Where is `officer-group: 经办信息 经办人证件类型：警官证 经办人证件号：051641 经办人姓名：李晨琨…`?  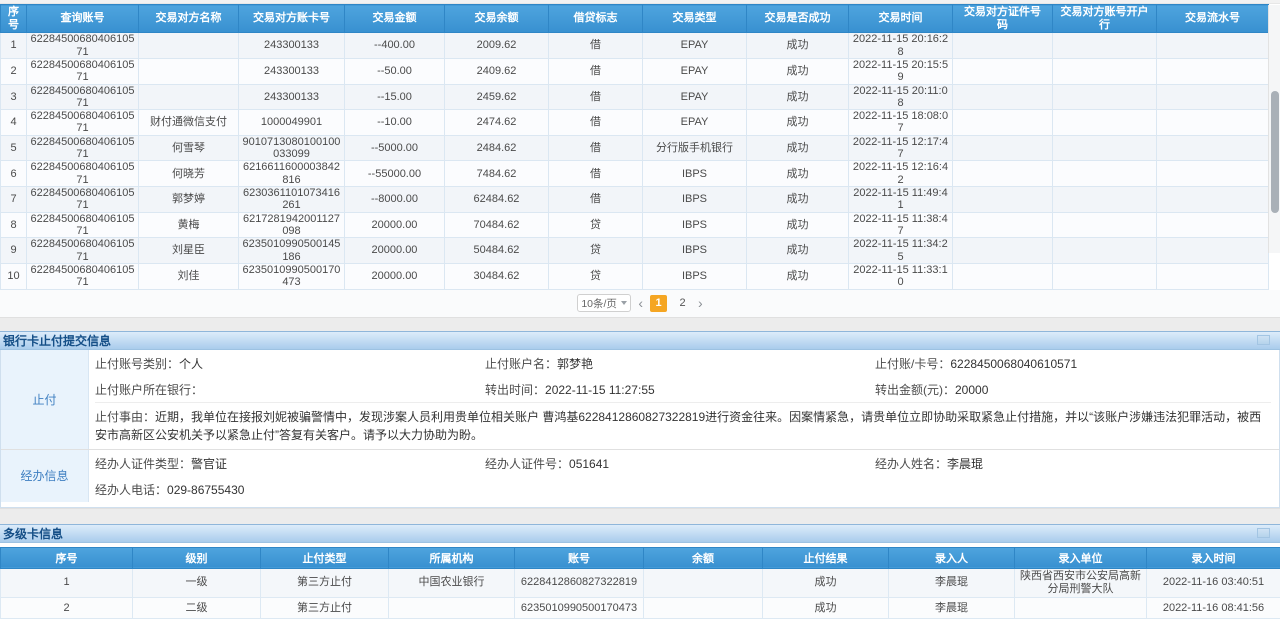
officer-group: 经办信息 经办人证件类型：警官证 经办人证件号：051641 经办人姓名：李晨琨… is located at coordinates (640, 475).